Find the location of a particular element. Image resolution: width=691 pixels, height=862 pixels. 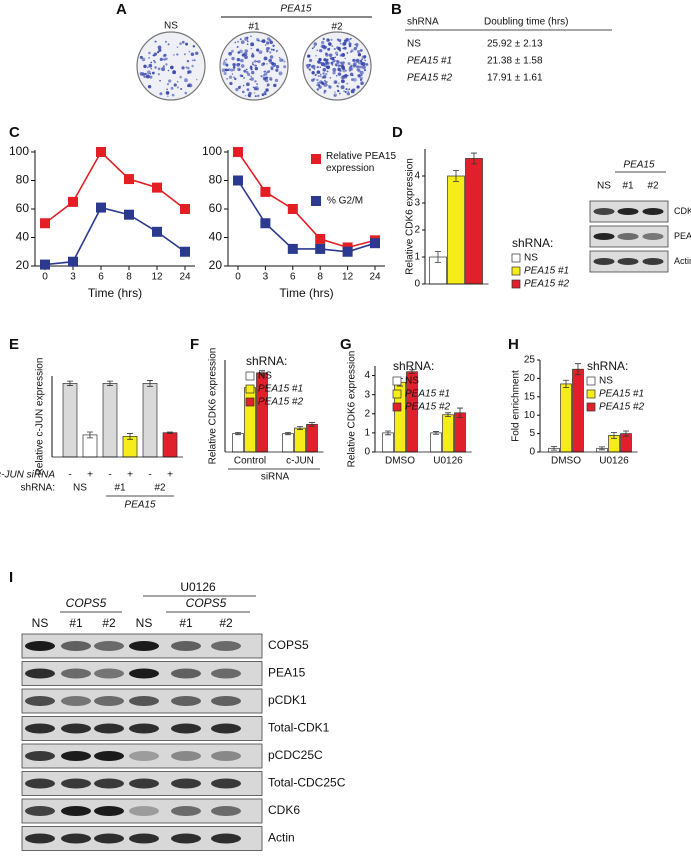

y-tick-label: 40 is located at coordinates (23, 237).